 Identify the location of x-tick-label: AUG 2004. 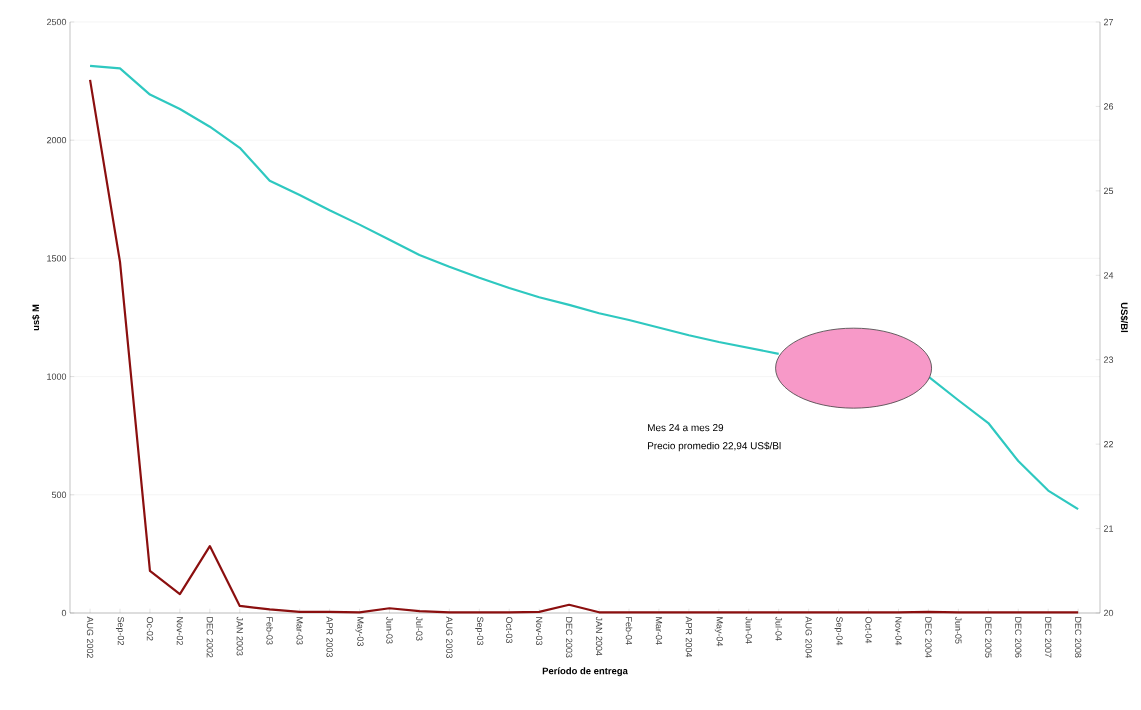
(808, 637).